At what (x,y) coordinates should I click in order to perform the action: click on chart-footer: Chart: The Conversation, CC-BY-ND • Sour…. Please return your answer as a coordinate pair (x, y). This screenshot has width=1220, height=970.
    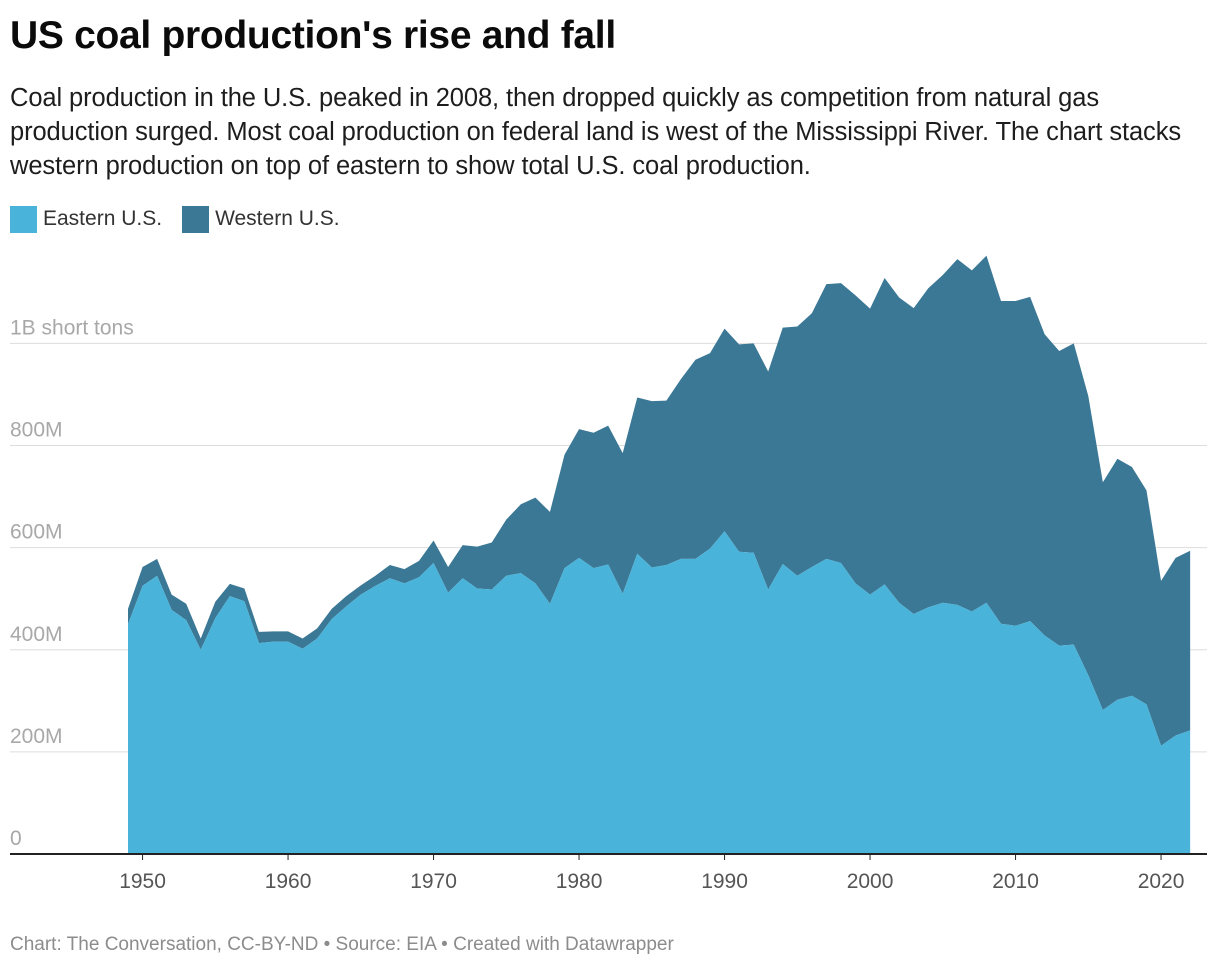
    Looking at the image, I should click on (342, 944).